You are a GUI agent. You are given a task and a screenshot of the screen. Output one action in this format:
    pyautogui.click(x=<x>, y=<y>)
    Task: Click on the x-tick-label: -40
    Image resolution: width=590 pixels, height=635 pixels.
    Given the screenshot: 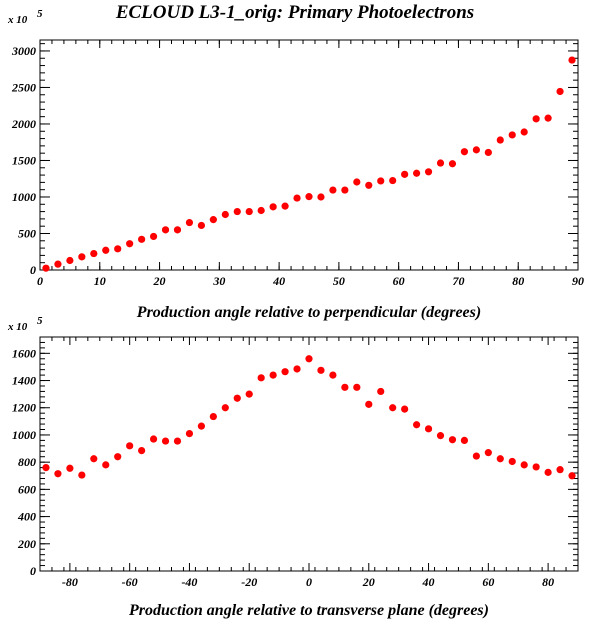 What is the action you would take?
    pyautogui.click(x=189, y=582)
    